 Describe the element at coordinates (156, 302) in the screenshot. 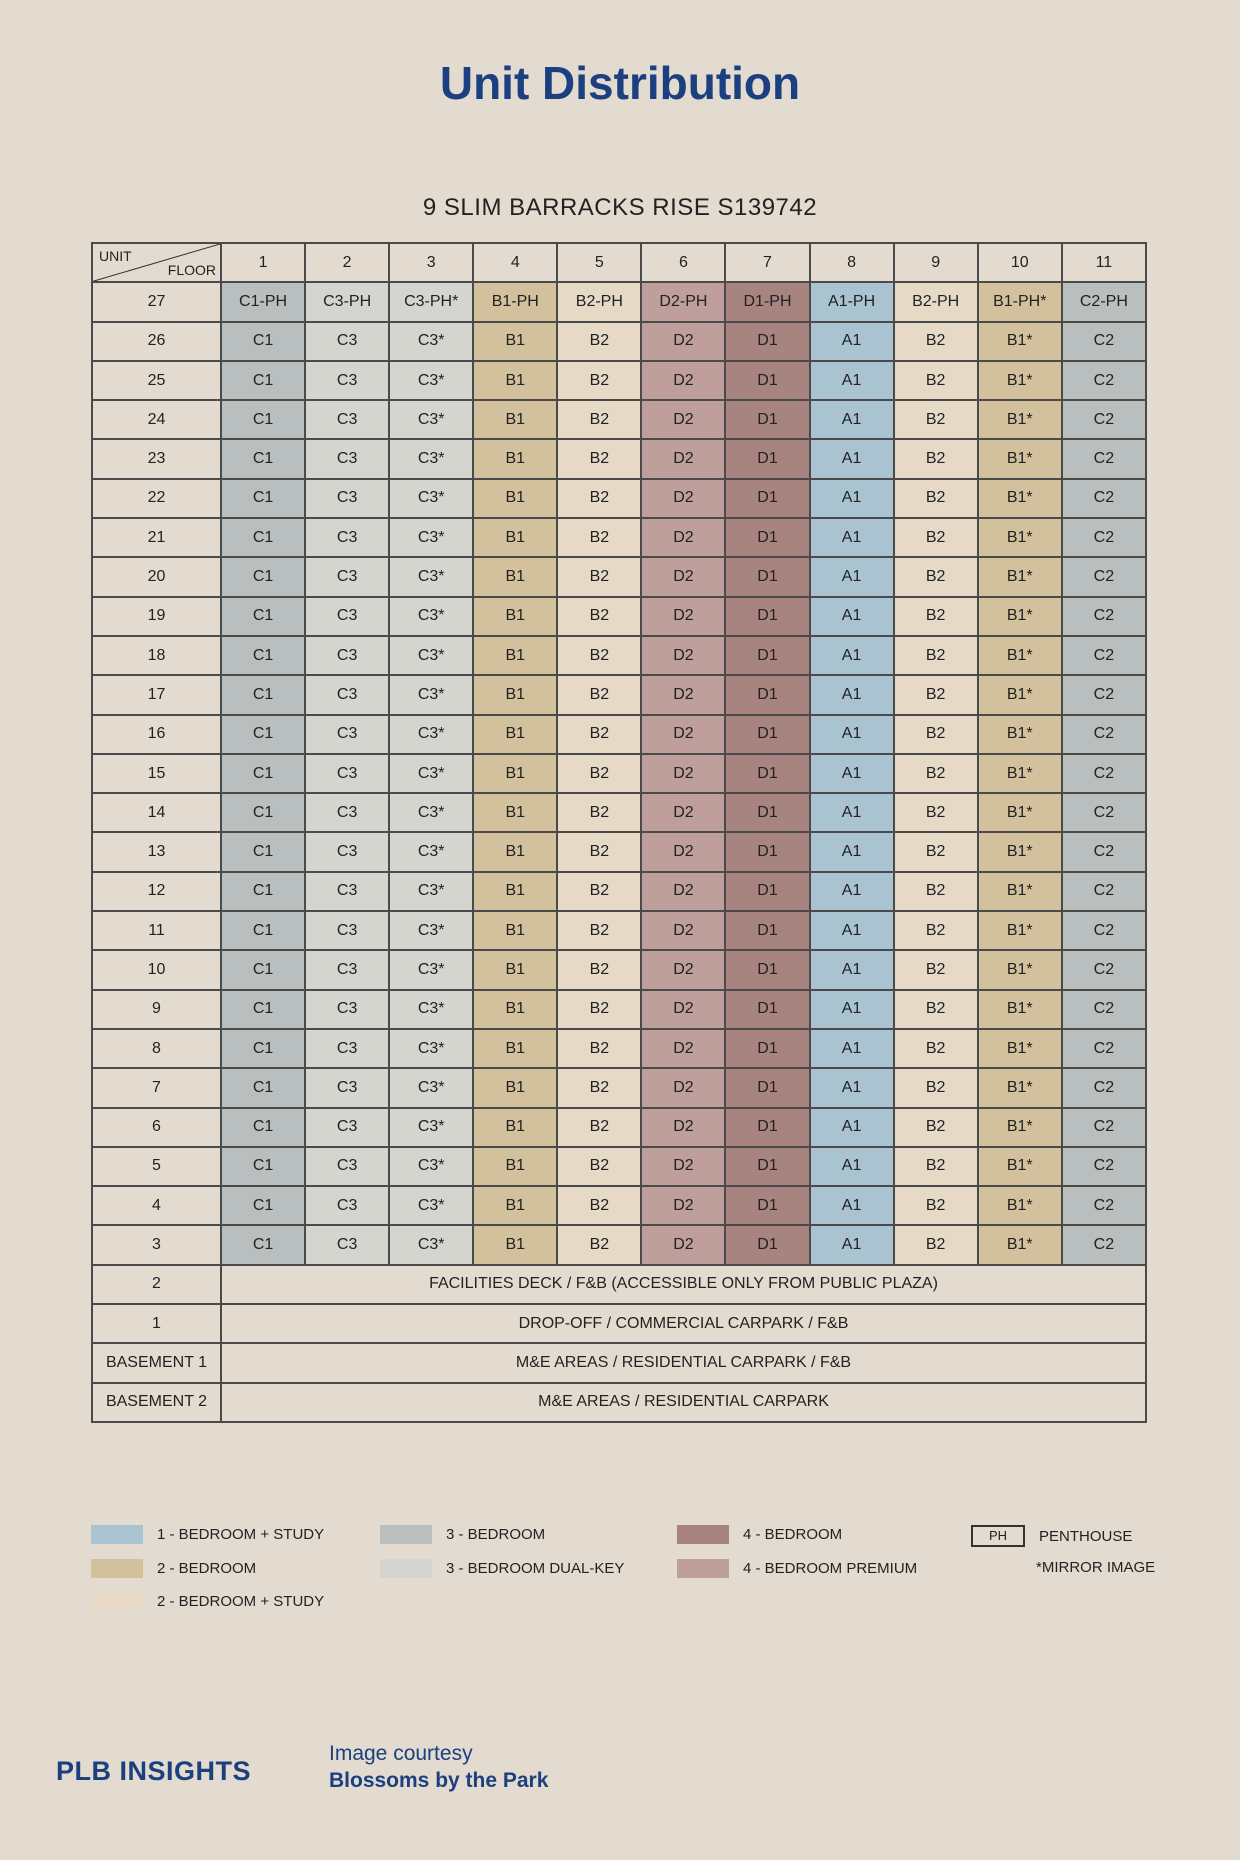

I see `floor-number: 27` at that location.